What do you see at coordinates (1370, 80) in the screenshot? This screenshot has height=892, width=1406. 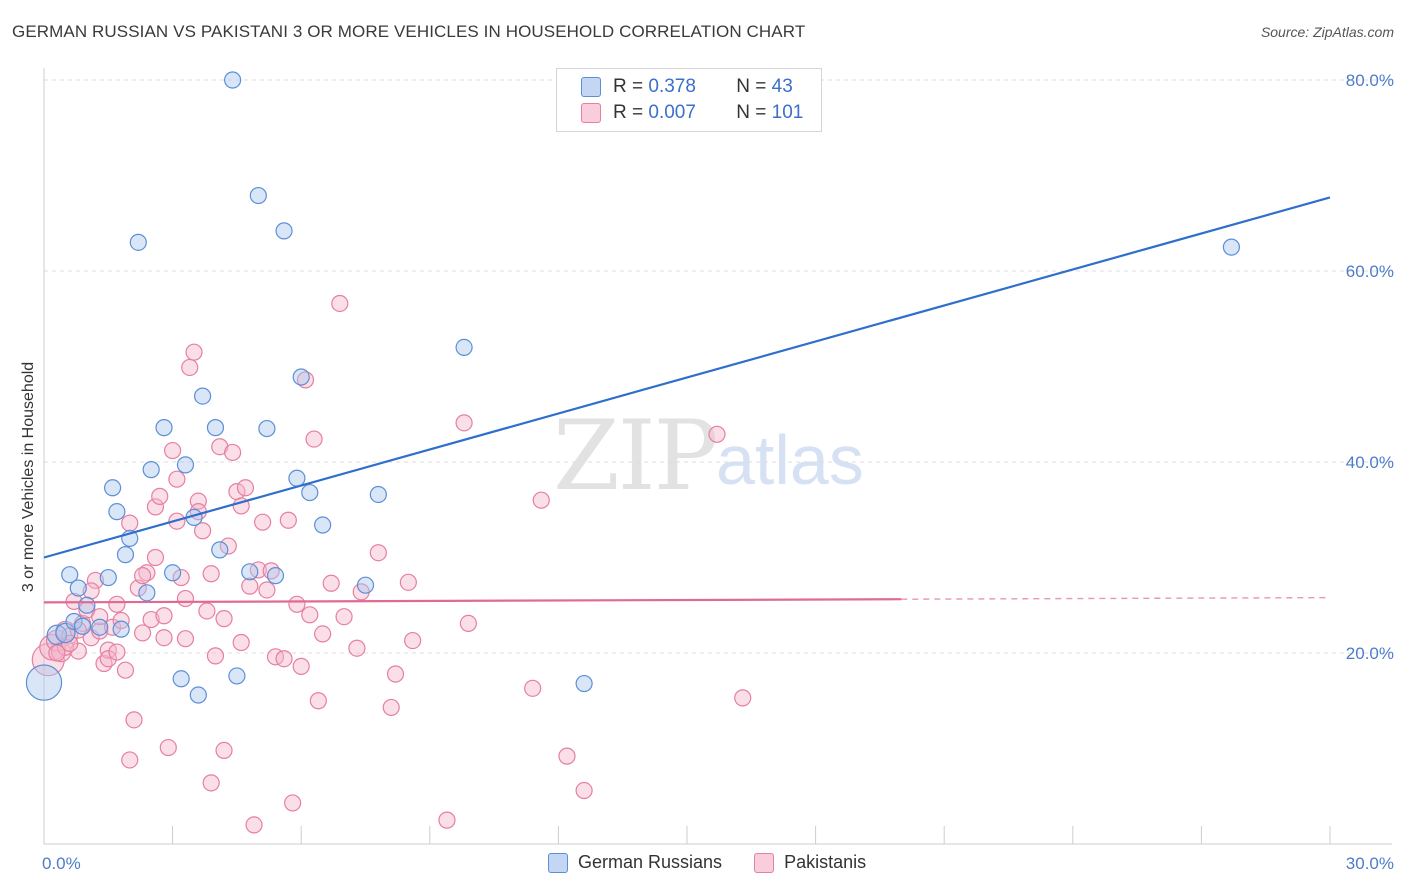 I see `y-tick-label: 80.0%` at bounding box center [1370, 80].